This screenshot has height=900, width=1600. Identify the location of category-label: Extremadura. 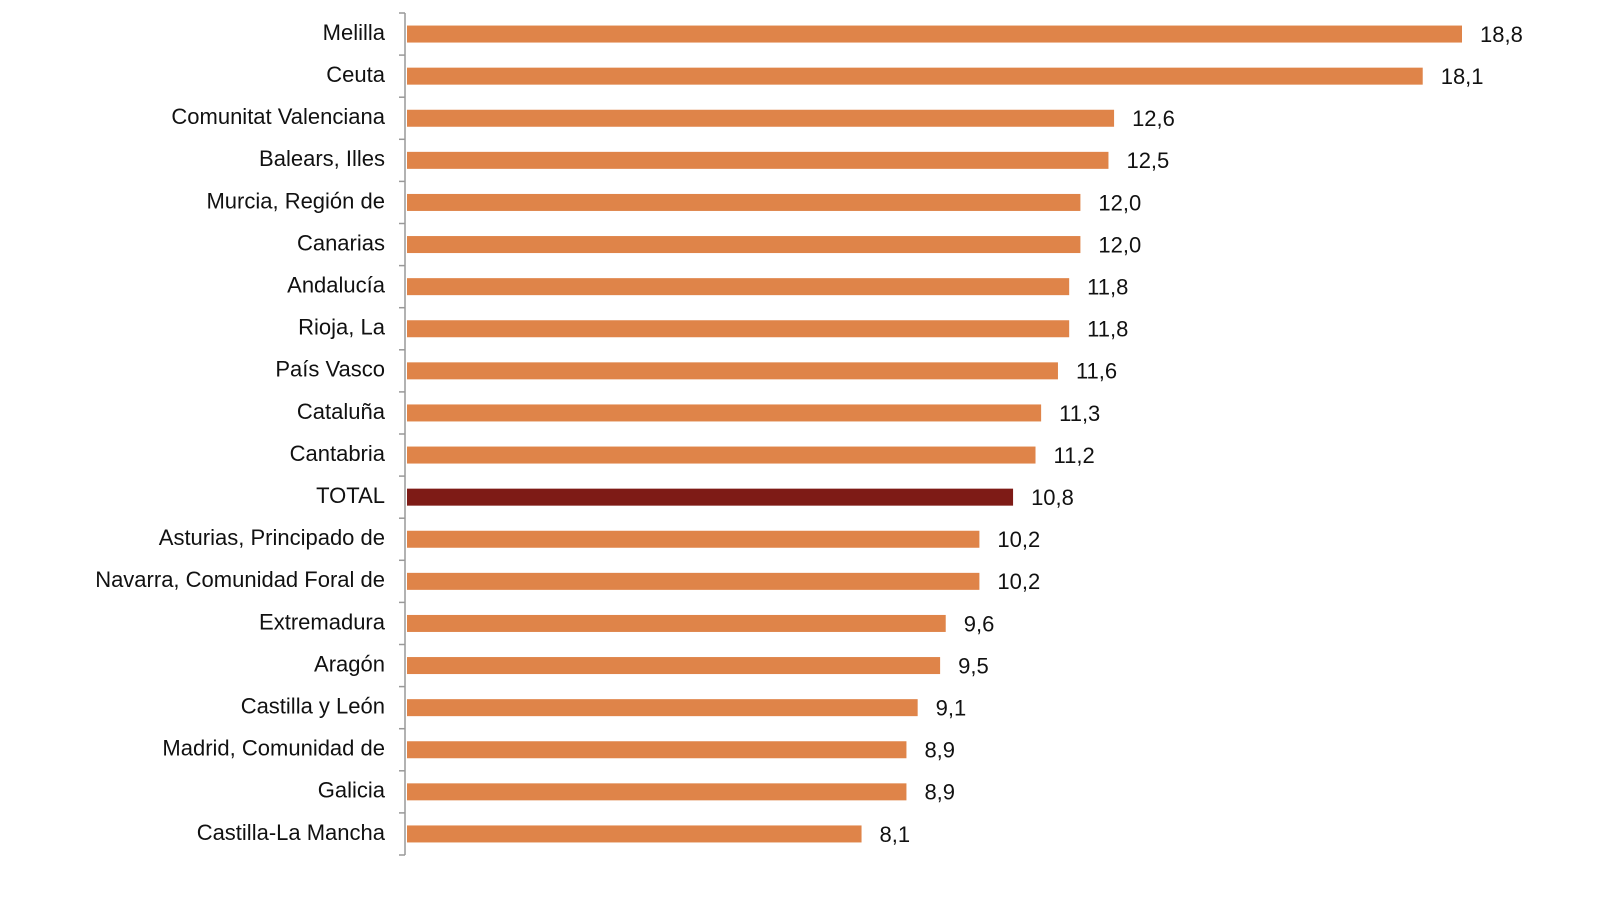
(322, 621).